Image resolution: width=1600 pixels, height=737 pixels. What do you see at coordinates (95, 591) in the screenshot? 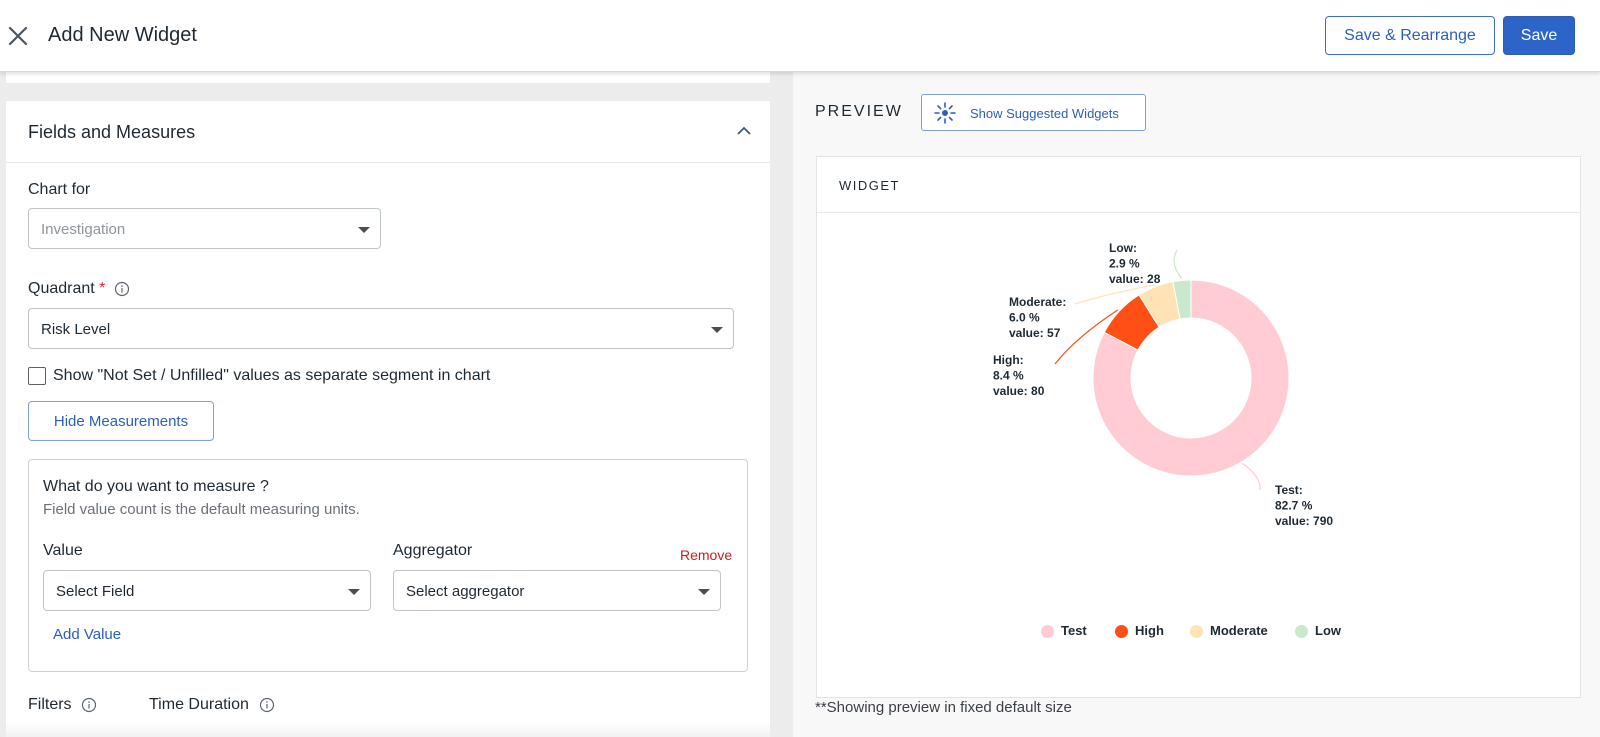
I see `value-select-placeholder: Select Field` at bounding box center [95, 591].